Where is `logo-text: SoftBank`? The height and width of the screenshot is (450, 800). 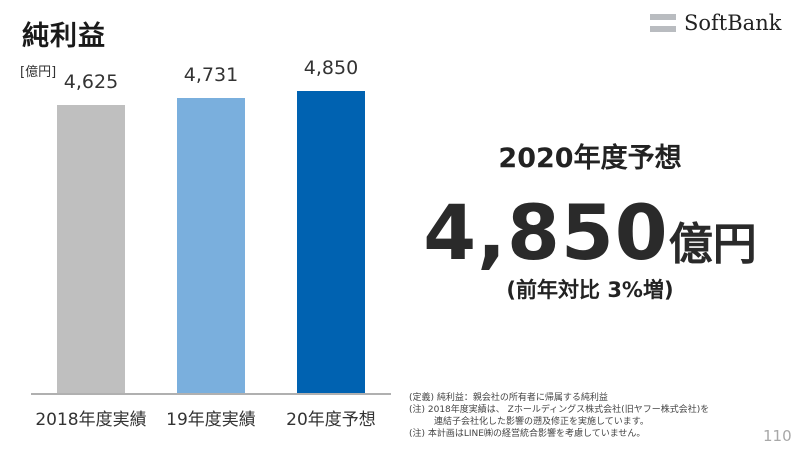 logo-text: SoftBank is located at coordinates (733, 23).